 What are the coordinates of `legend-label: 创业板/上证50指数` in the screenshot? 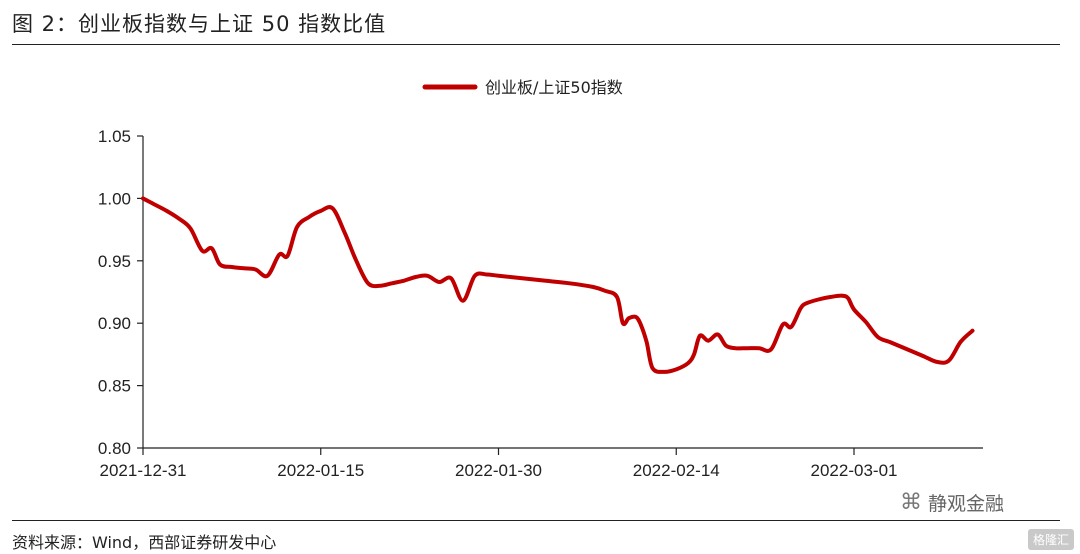 It's located at (554, 87).